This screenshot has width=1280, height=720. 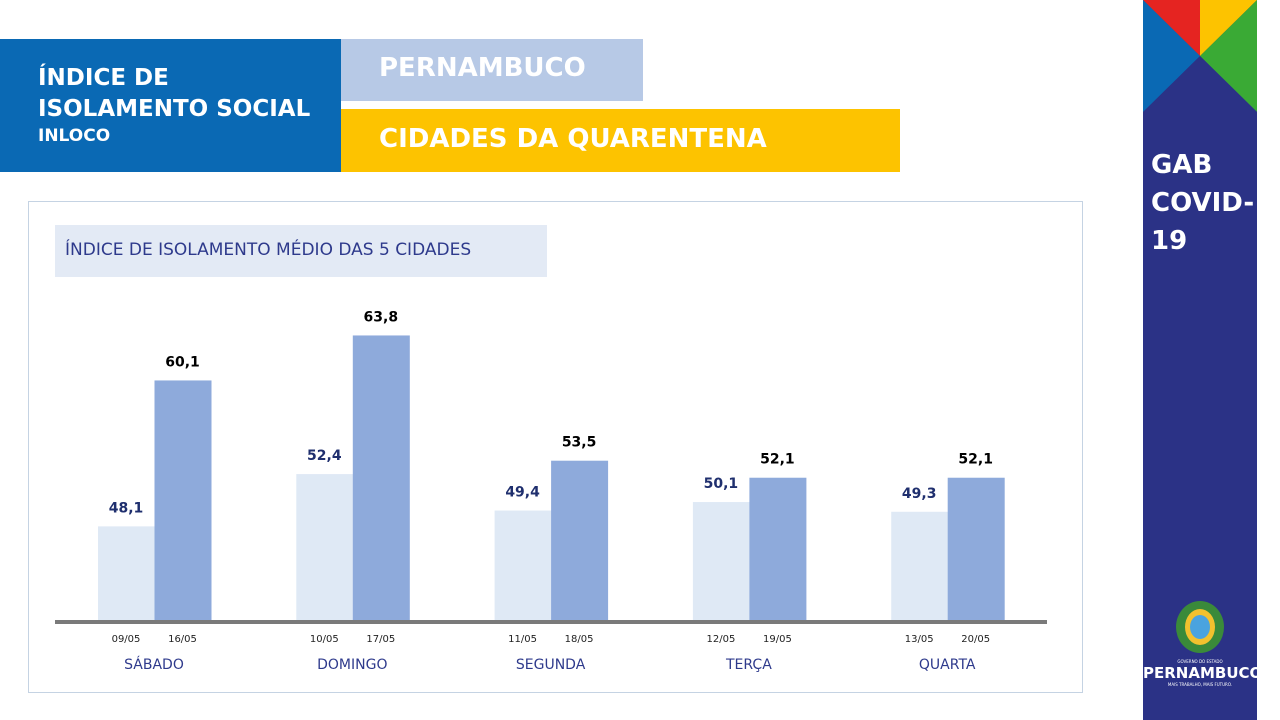 What do you see at coordinates (1203, 673) in the screenshot?
I see `logo-text: PERNAMBUCO` at bounding box center [1203, 673].